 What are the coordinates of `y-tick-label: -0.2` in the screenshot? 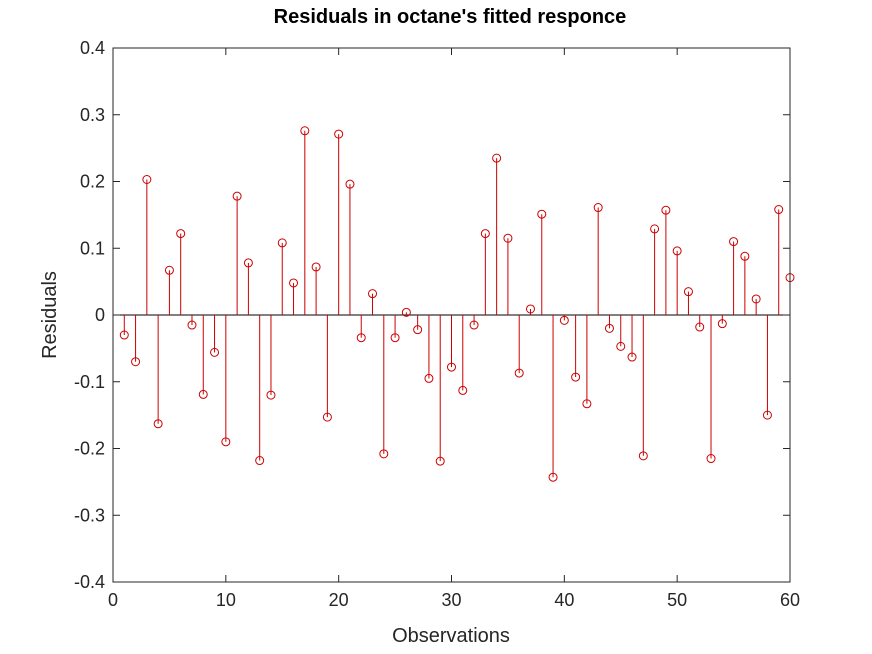 It's located at (89, 449).